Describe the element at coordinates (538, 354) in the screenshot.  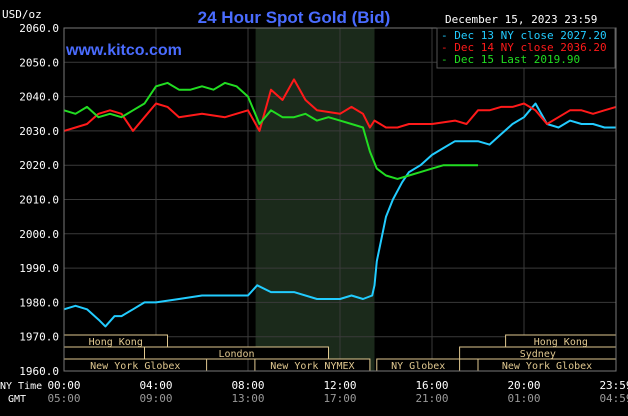
I see `session-label: Sydney` at that location.